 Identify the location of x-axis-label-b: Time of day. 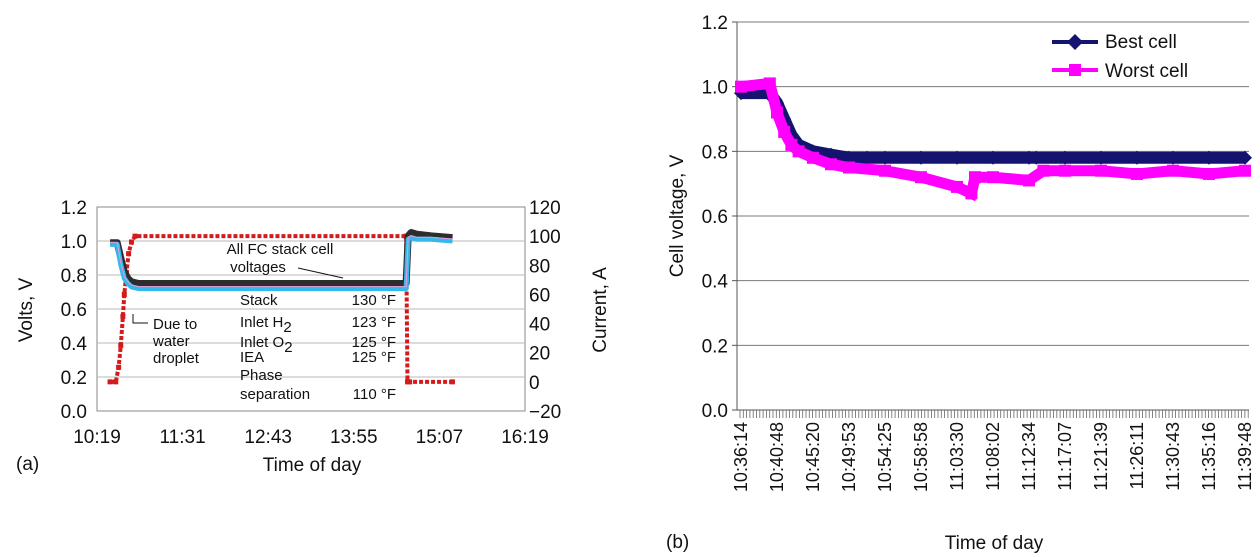
(994, 543).